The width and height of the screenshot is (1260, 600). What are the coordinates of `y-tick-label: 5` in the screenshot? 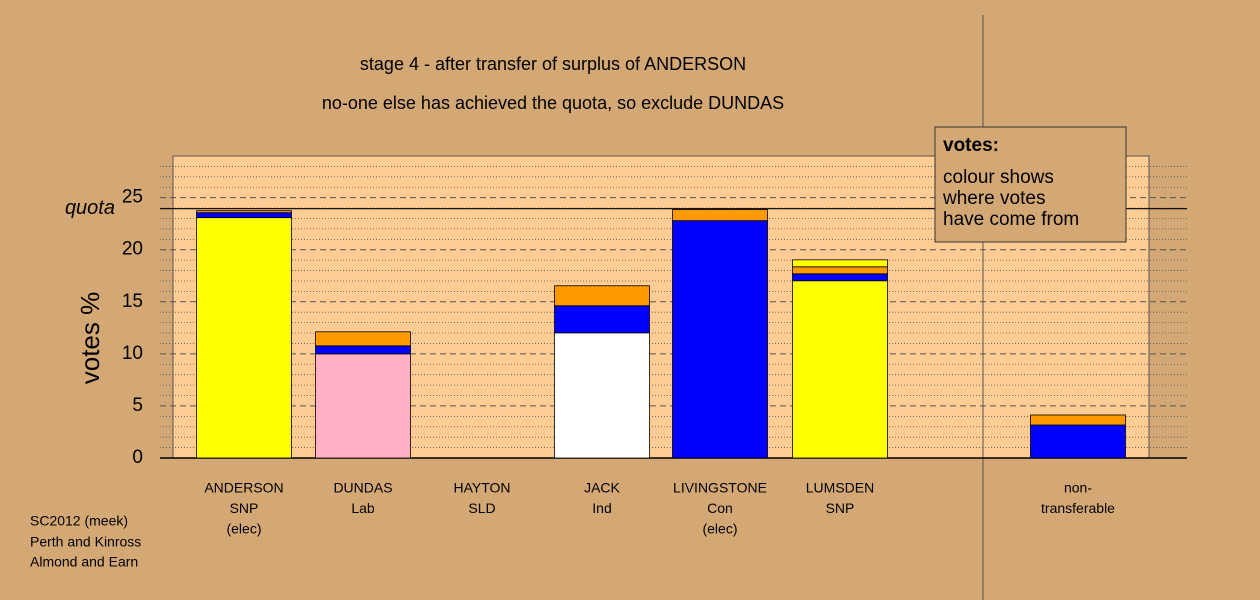 It's located at (137, 405).